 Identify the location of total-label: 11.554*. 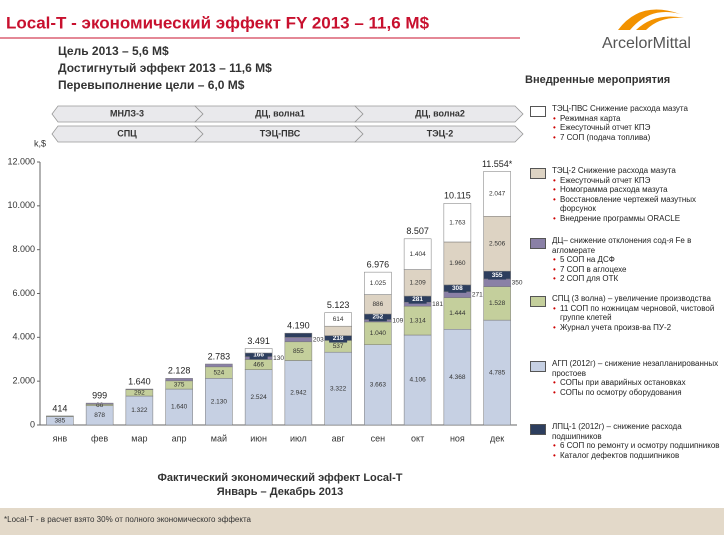
(497, 164).